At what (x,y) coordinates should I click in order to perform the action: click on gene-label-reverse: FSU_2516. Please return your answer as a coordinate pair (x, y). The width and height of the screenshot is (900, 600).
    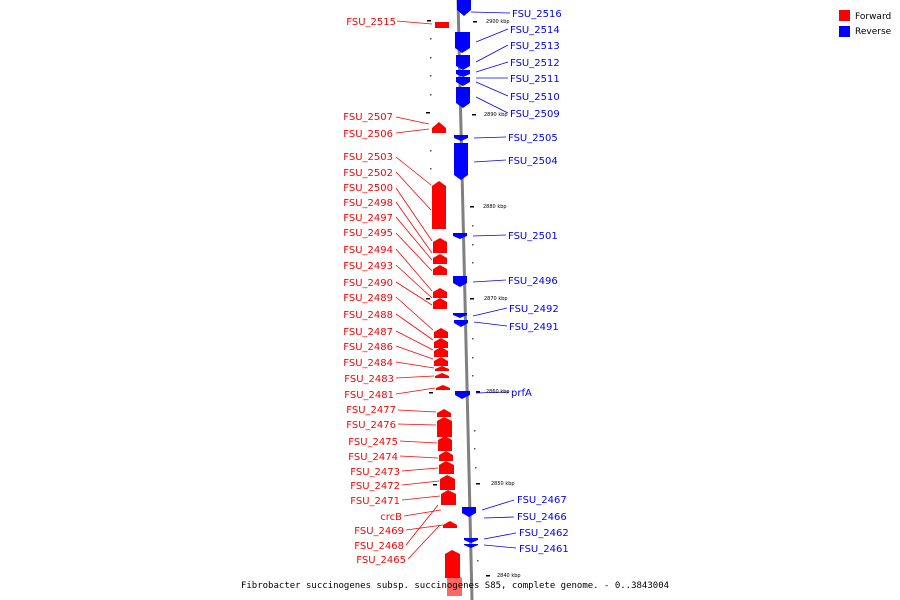
    Looking at the image, I should click on (537, 14).